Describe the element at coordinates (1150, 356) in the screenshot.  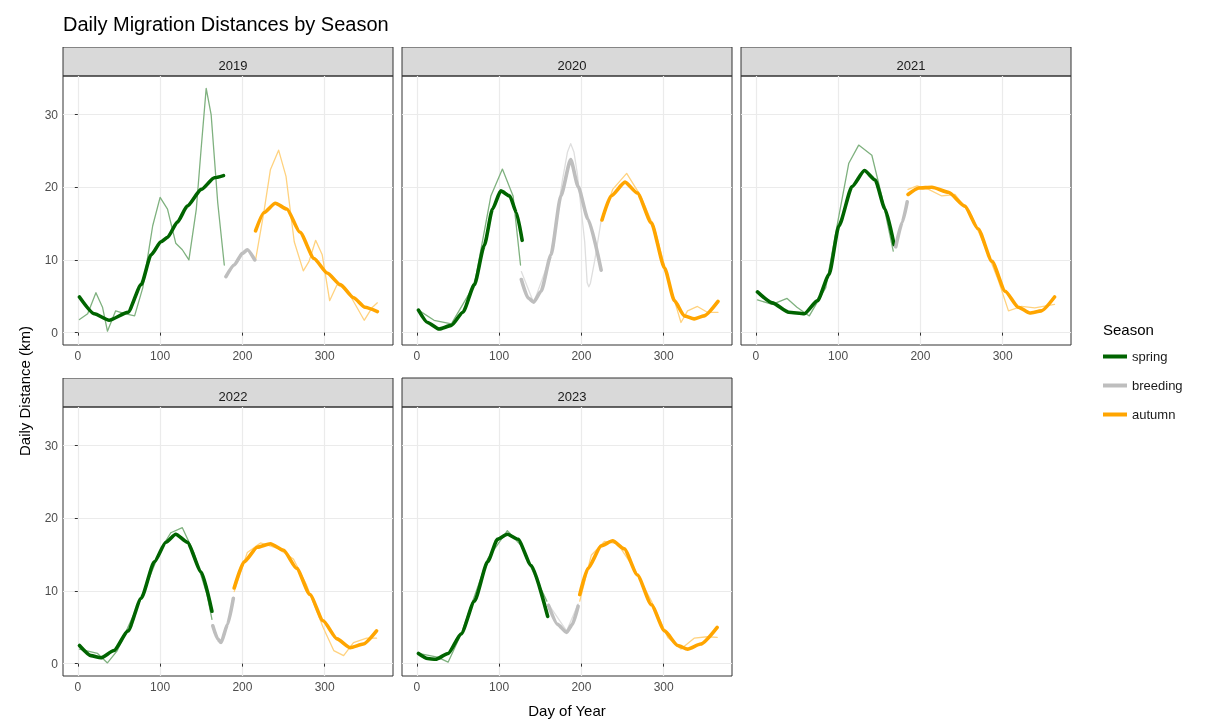
I see `legend-label: spring` at that location.